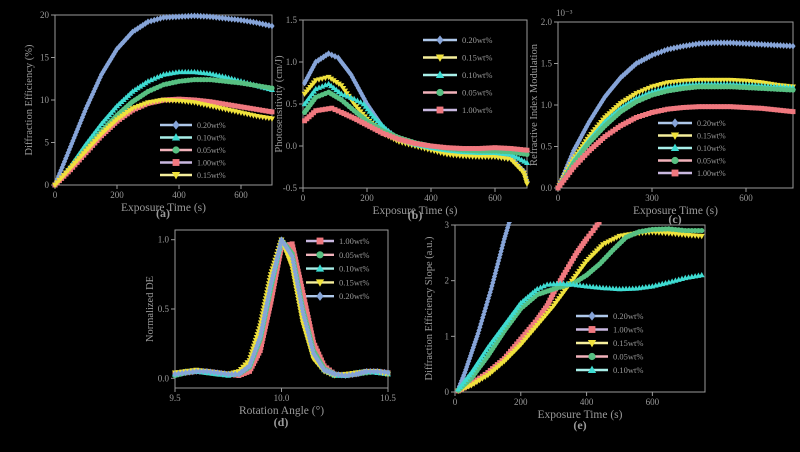  Describe the element at coordinates (447, 281) in the screenshot. I see `svg-text: 2` at that location.